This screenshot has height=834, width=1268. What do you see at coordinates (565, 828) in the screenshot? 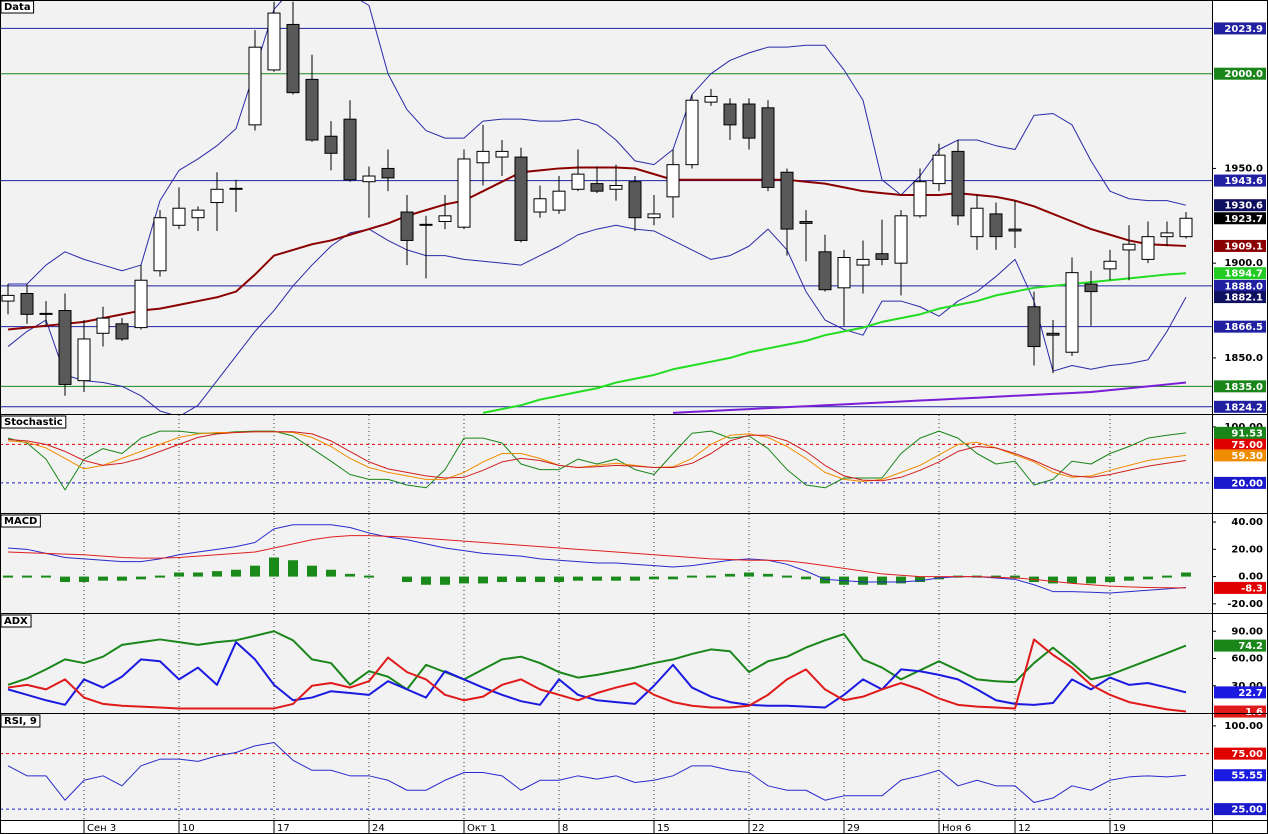
I see `x-tick-label: 8` at bounding box center [565, 828].